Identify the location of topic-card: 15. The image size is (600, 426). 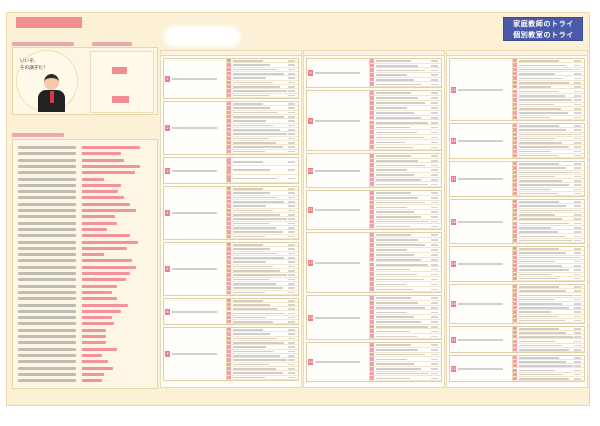
(517, 89).